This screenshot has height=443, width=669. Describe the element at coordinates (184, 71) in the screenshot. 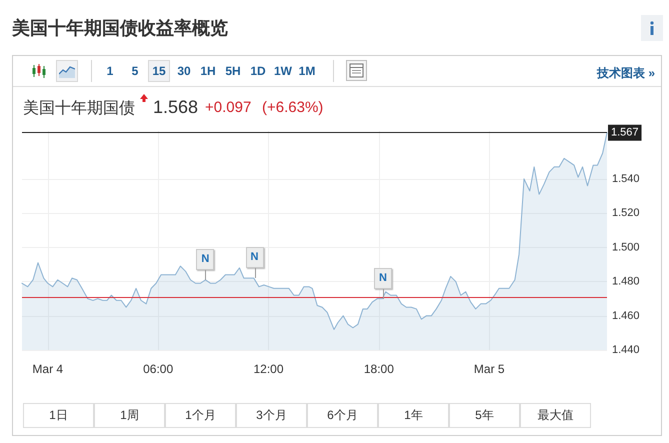

I see `text: 30` at that location.